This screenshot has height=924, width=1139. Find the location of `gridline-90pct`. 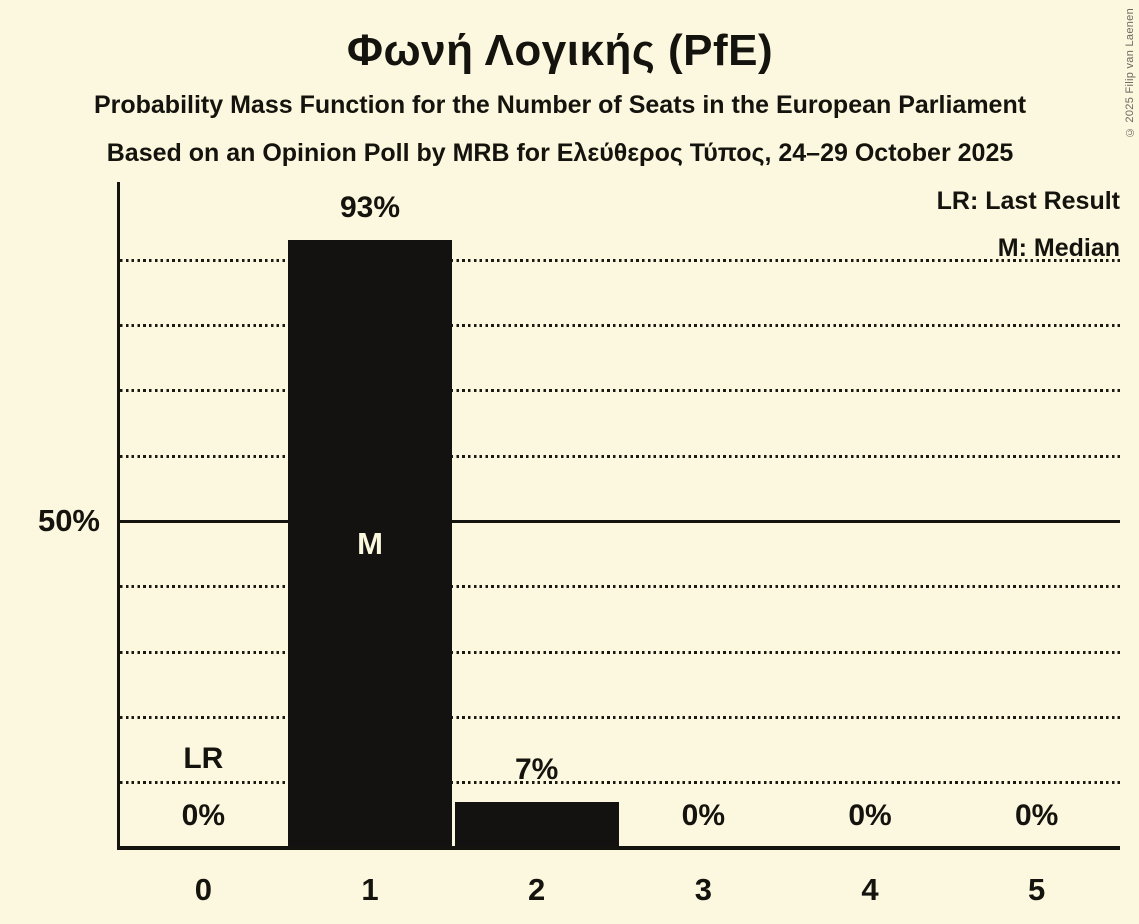

gridline-90pct is located at coordinates (620, 260).